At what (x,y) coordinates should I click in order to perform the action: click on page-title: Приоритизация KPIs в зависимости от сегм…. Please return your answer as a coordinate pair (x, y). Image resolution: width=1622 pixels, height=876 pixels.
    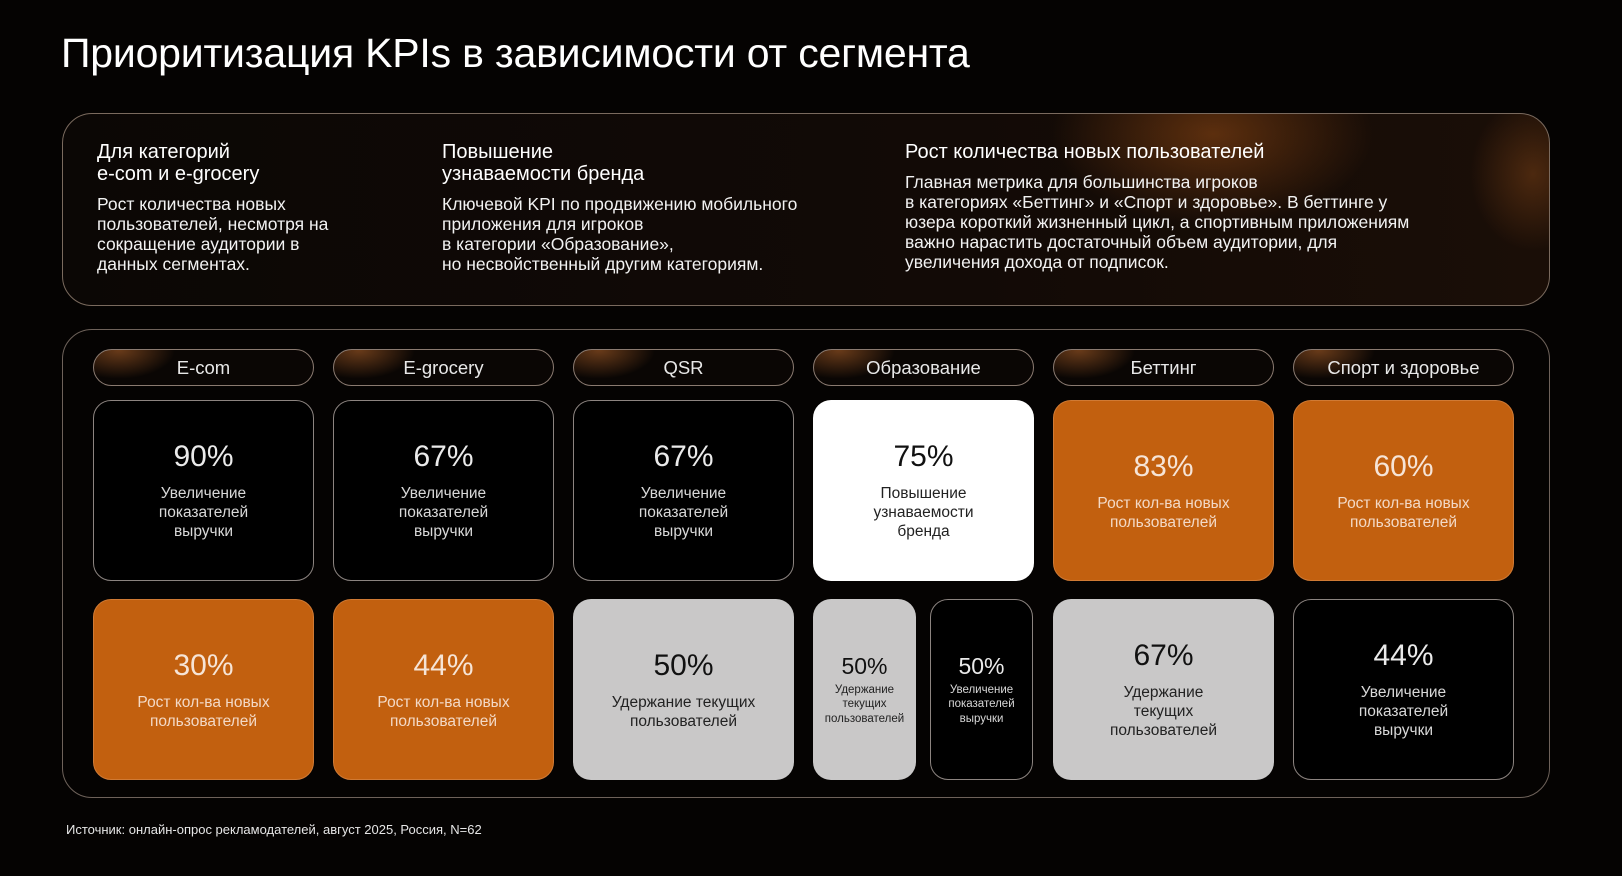
    Looking at the image, I should click on (515, 53).